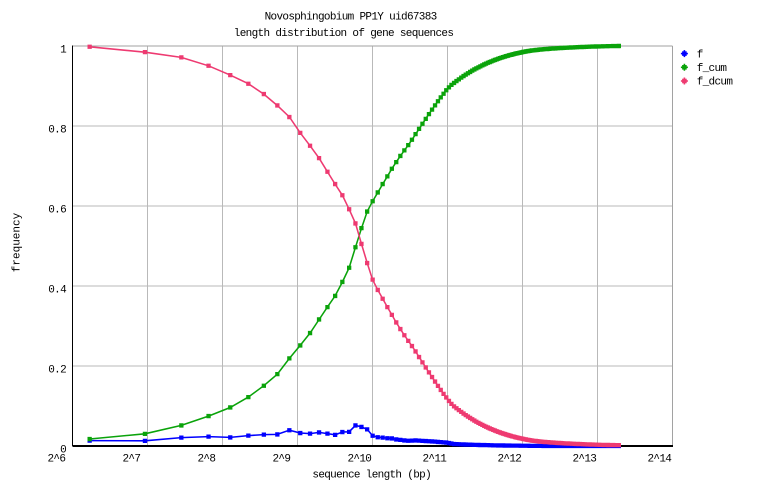 The image size is (762, 503). Describe the element at coordinates (57, 459) in the screenshot. I see `svg-text: 2^6` at that location.